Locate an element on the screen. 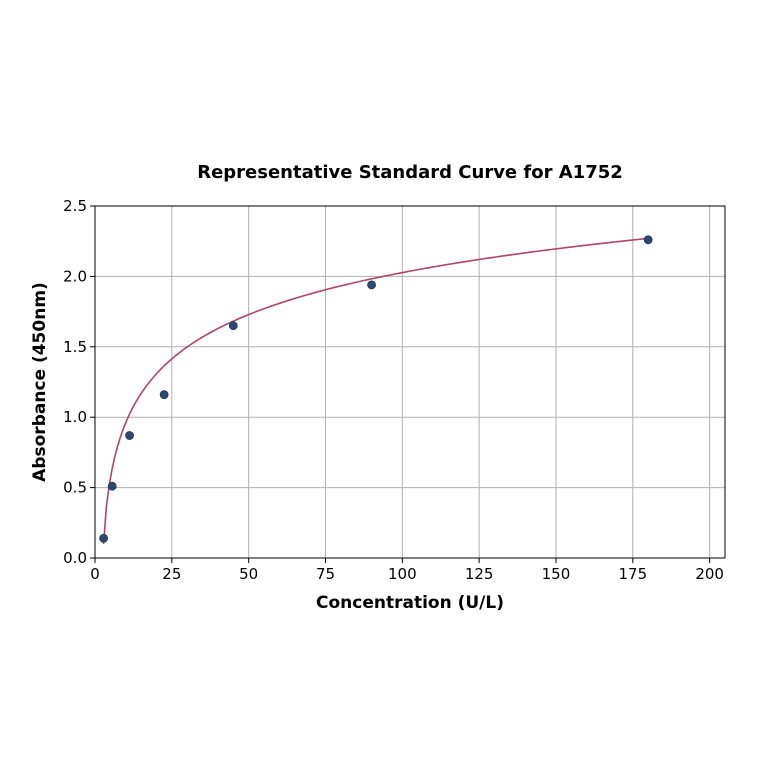  x-tick-label: 50 is located at coordinates (248, 574).